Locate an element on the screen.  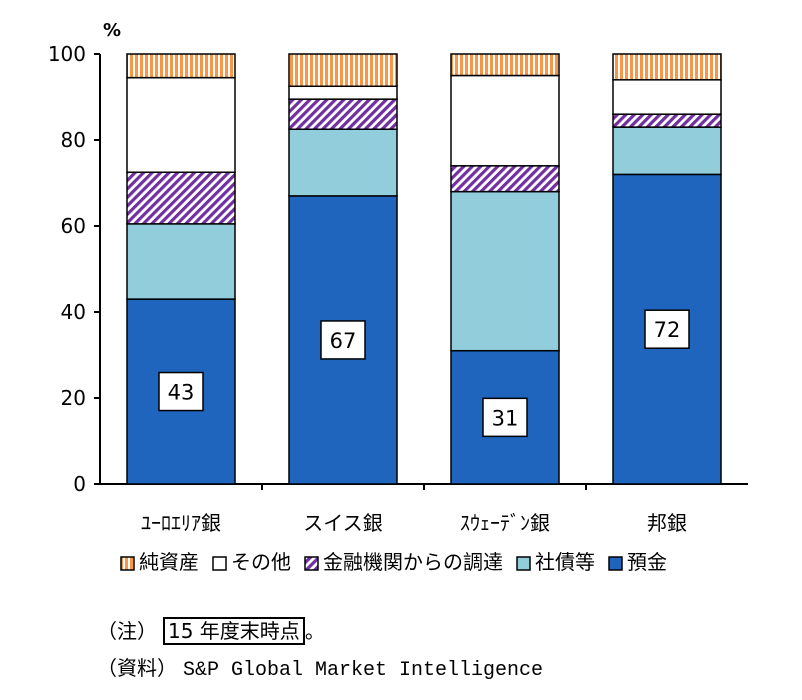
data-label: 43 is located at coordinates (181, 393).